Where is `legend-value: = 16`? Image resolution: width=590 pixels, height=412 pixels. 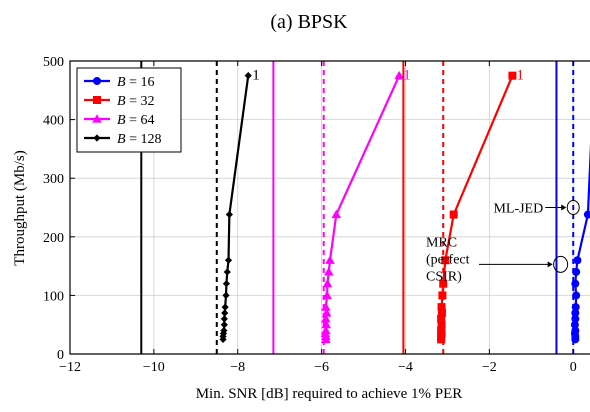 legend-value: = 16 is located at coordinates (140, 82).